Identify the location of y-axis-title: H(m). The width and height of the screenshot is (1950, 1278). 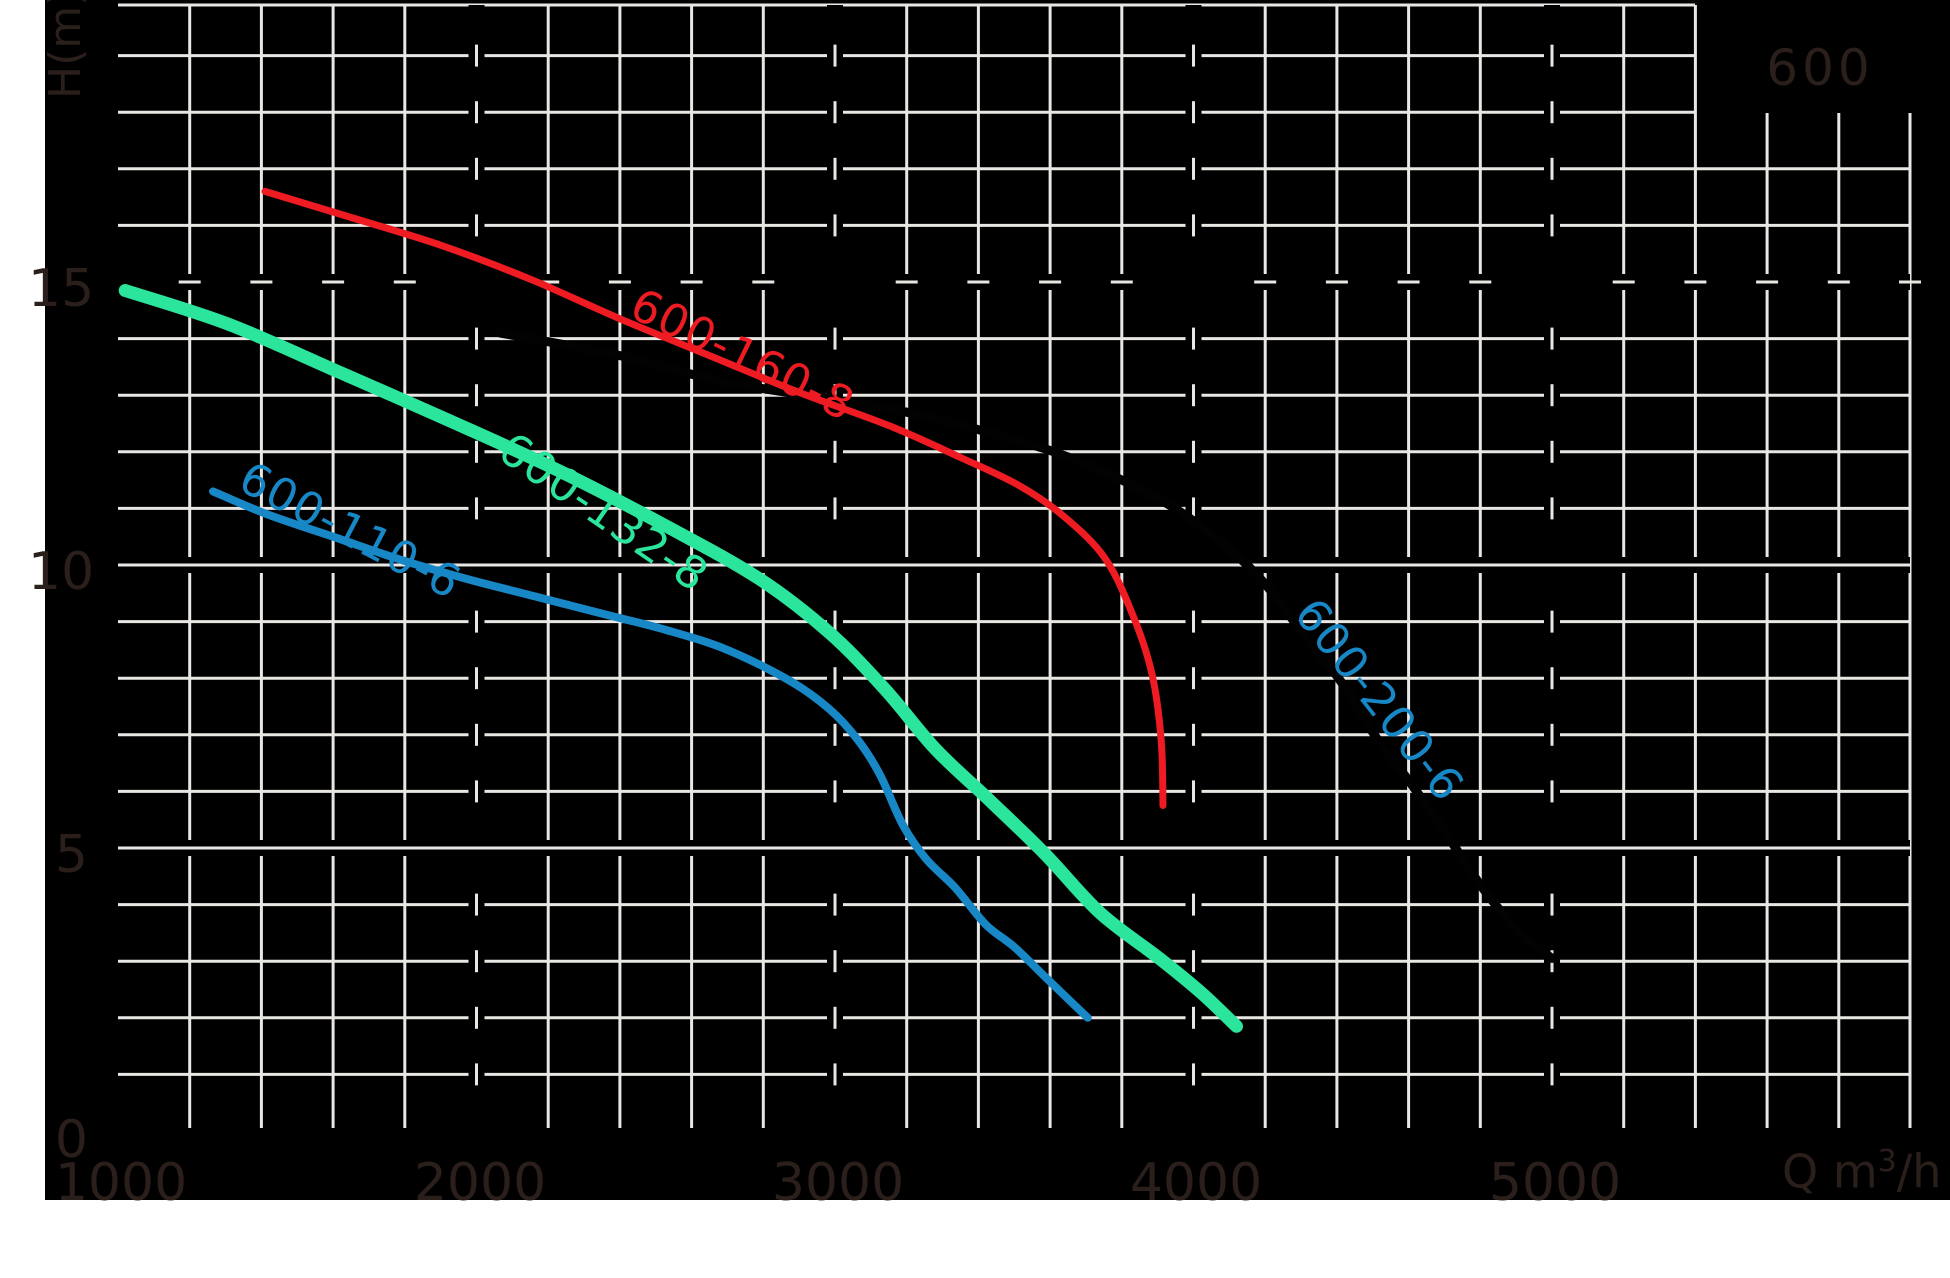
(65, 49).